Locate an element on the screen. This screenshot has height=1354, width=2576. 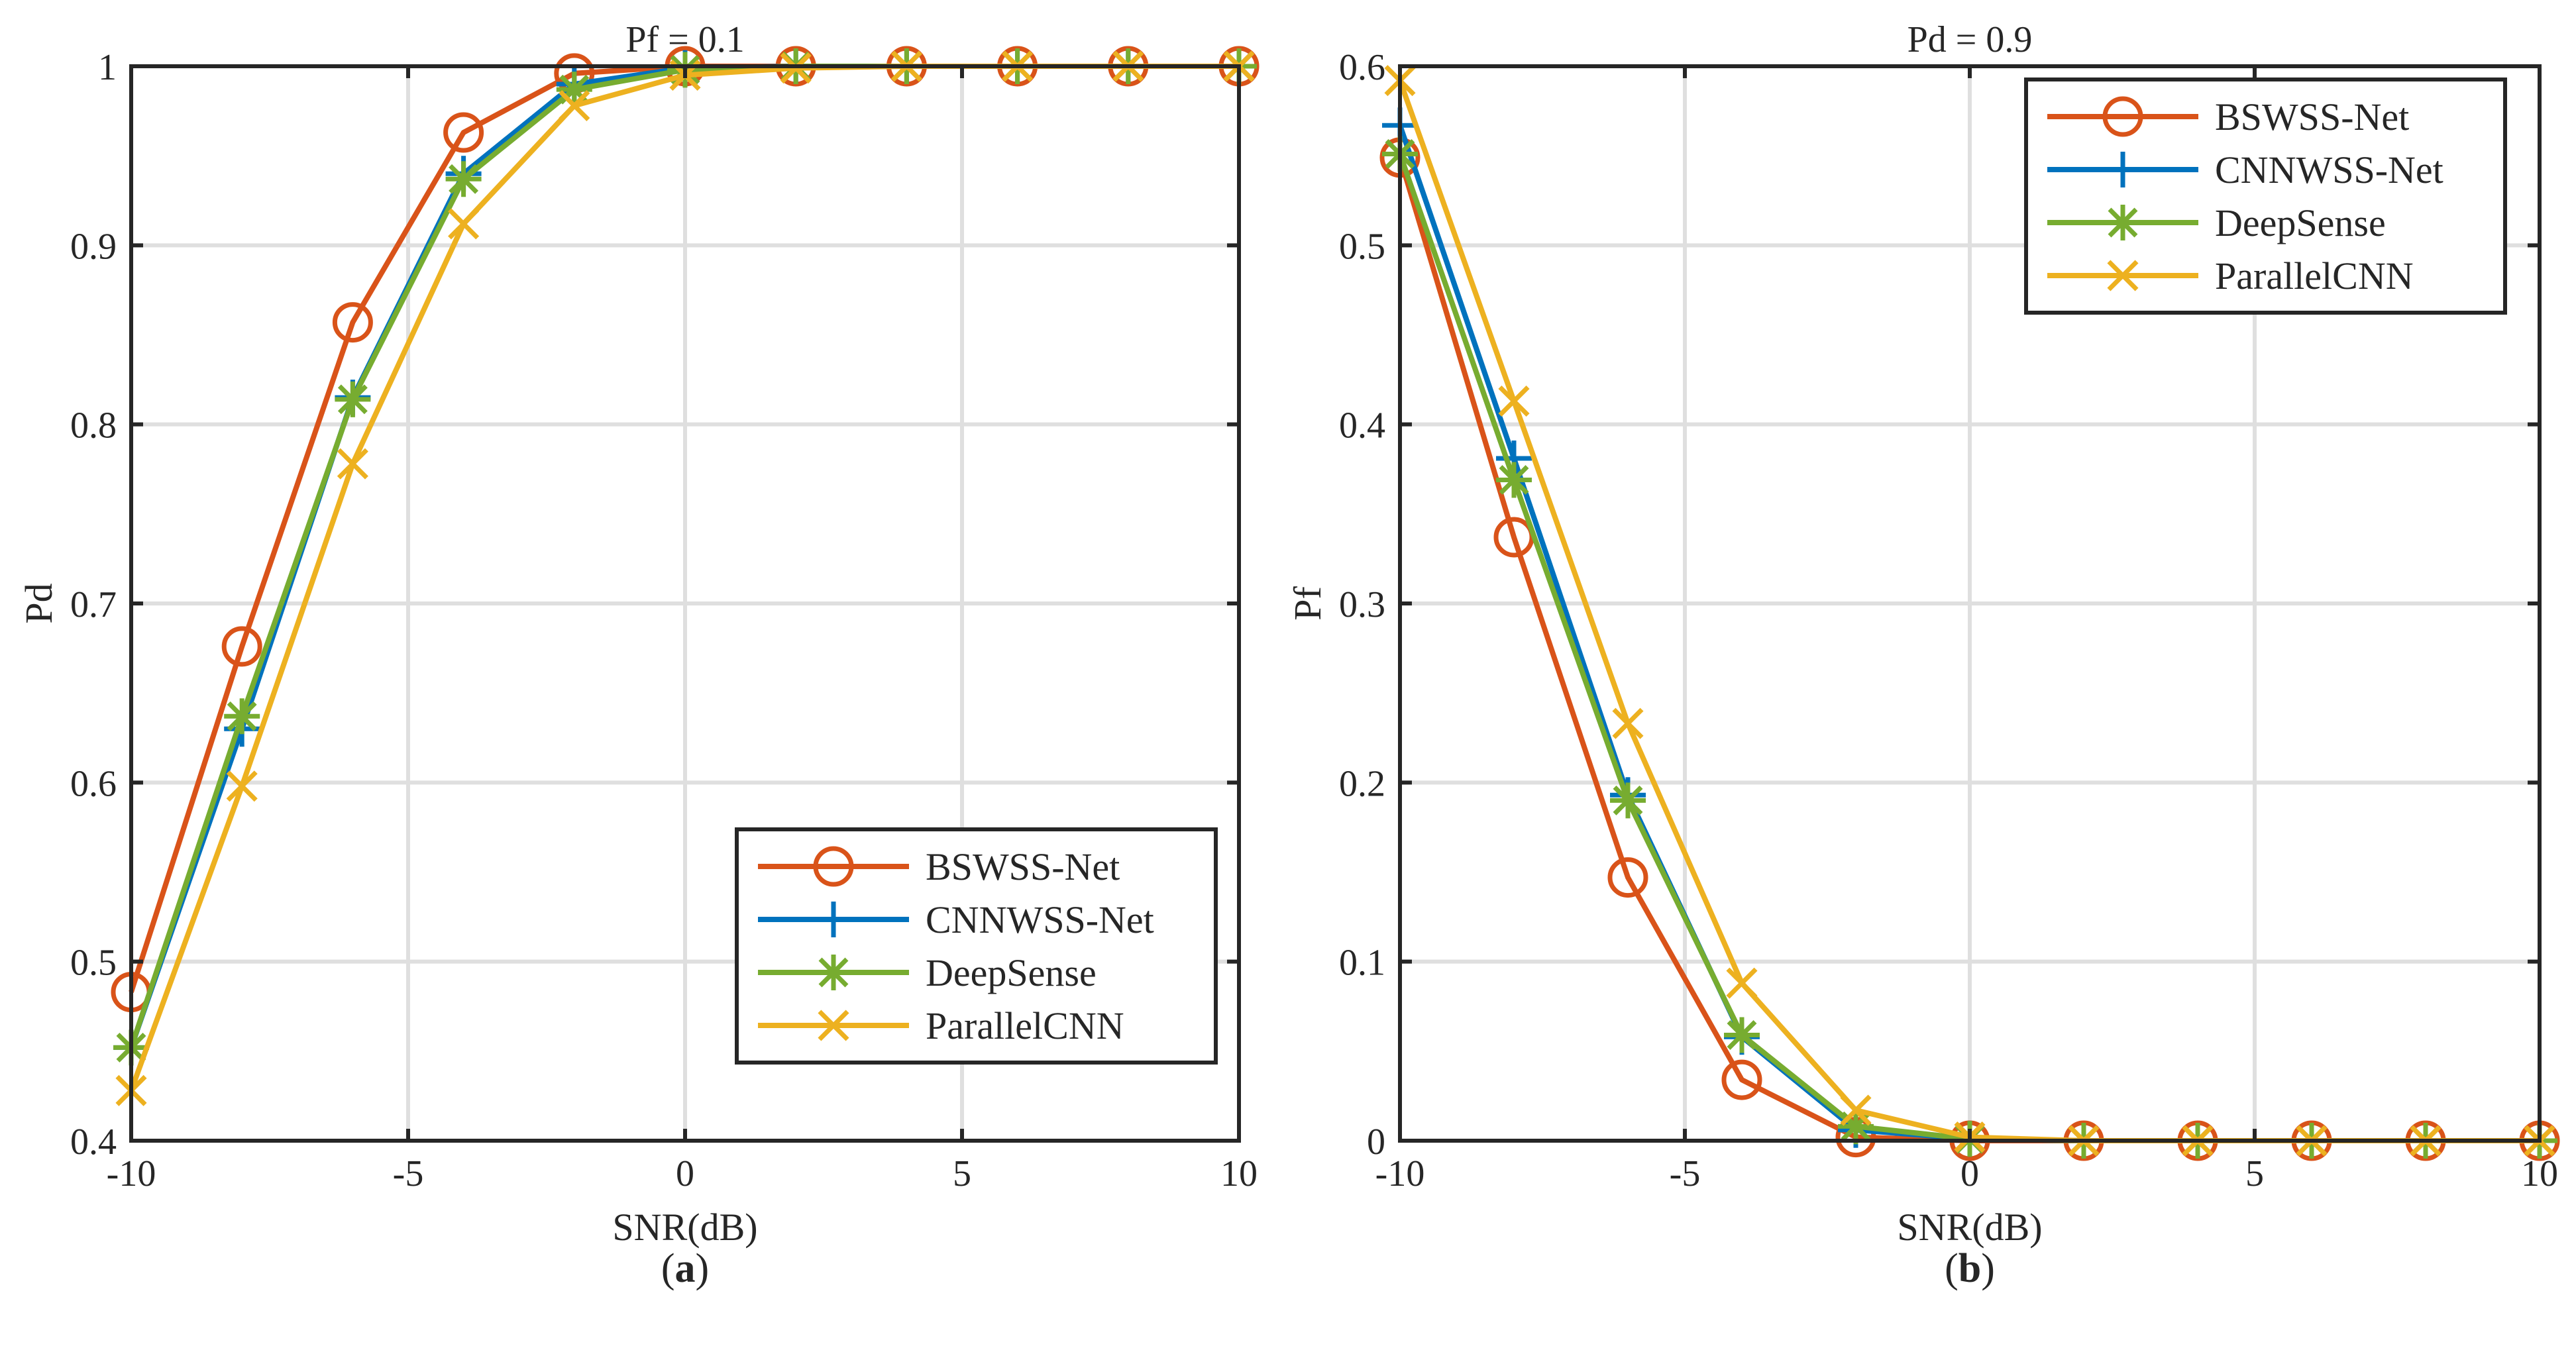
y-axis-title: Pd is located at coordinates (38, 603).